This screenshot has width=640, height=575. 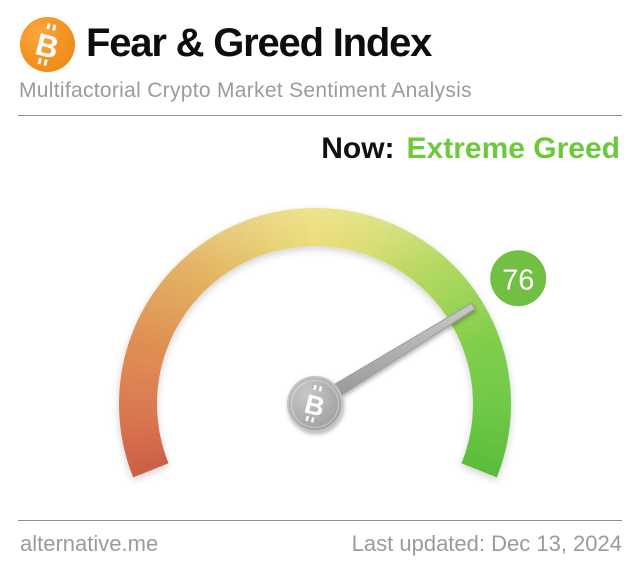 What do you see at coordinates (358, 148) in the screenshot?
I see `now-label: Now:` at bounding box center [358, 148].